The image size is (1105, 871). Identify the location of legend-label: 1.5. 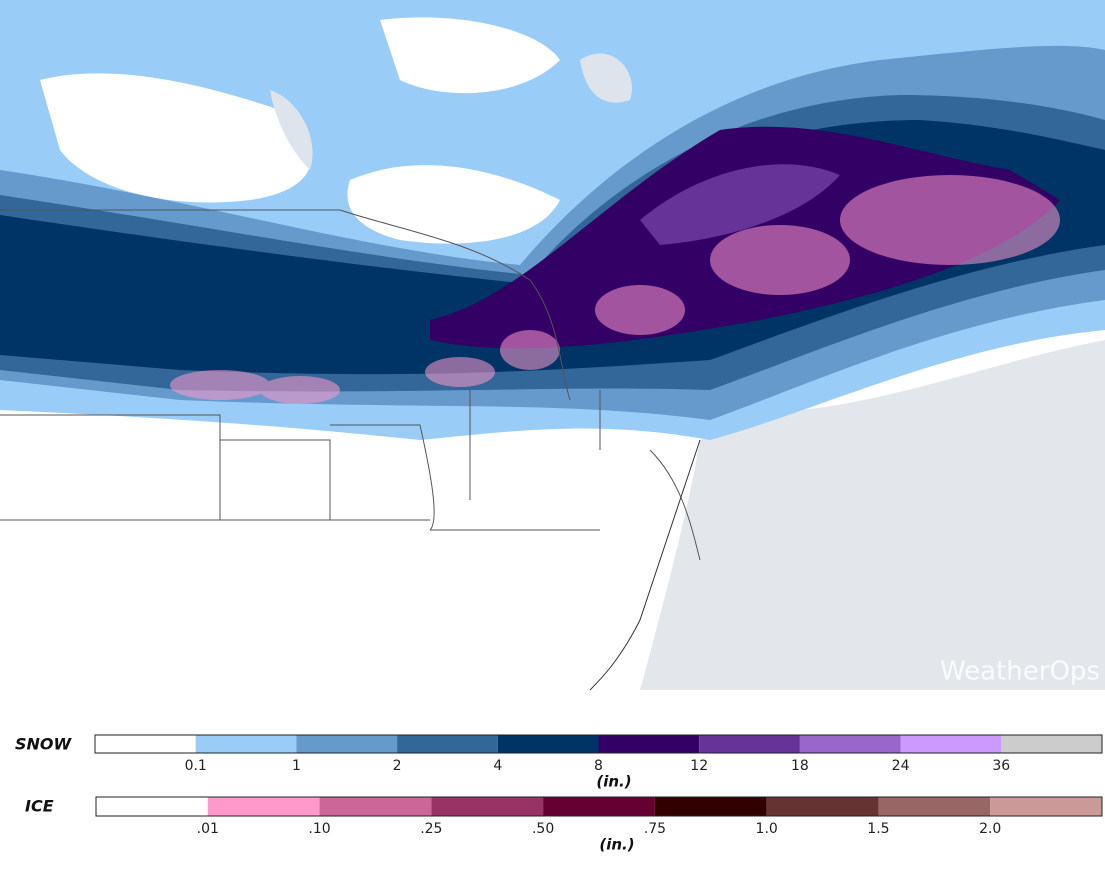
(878, 829).